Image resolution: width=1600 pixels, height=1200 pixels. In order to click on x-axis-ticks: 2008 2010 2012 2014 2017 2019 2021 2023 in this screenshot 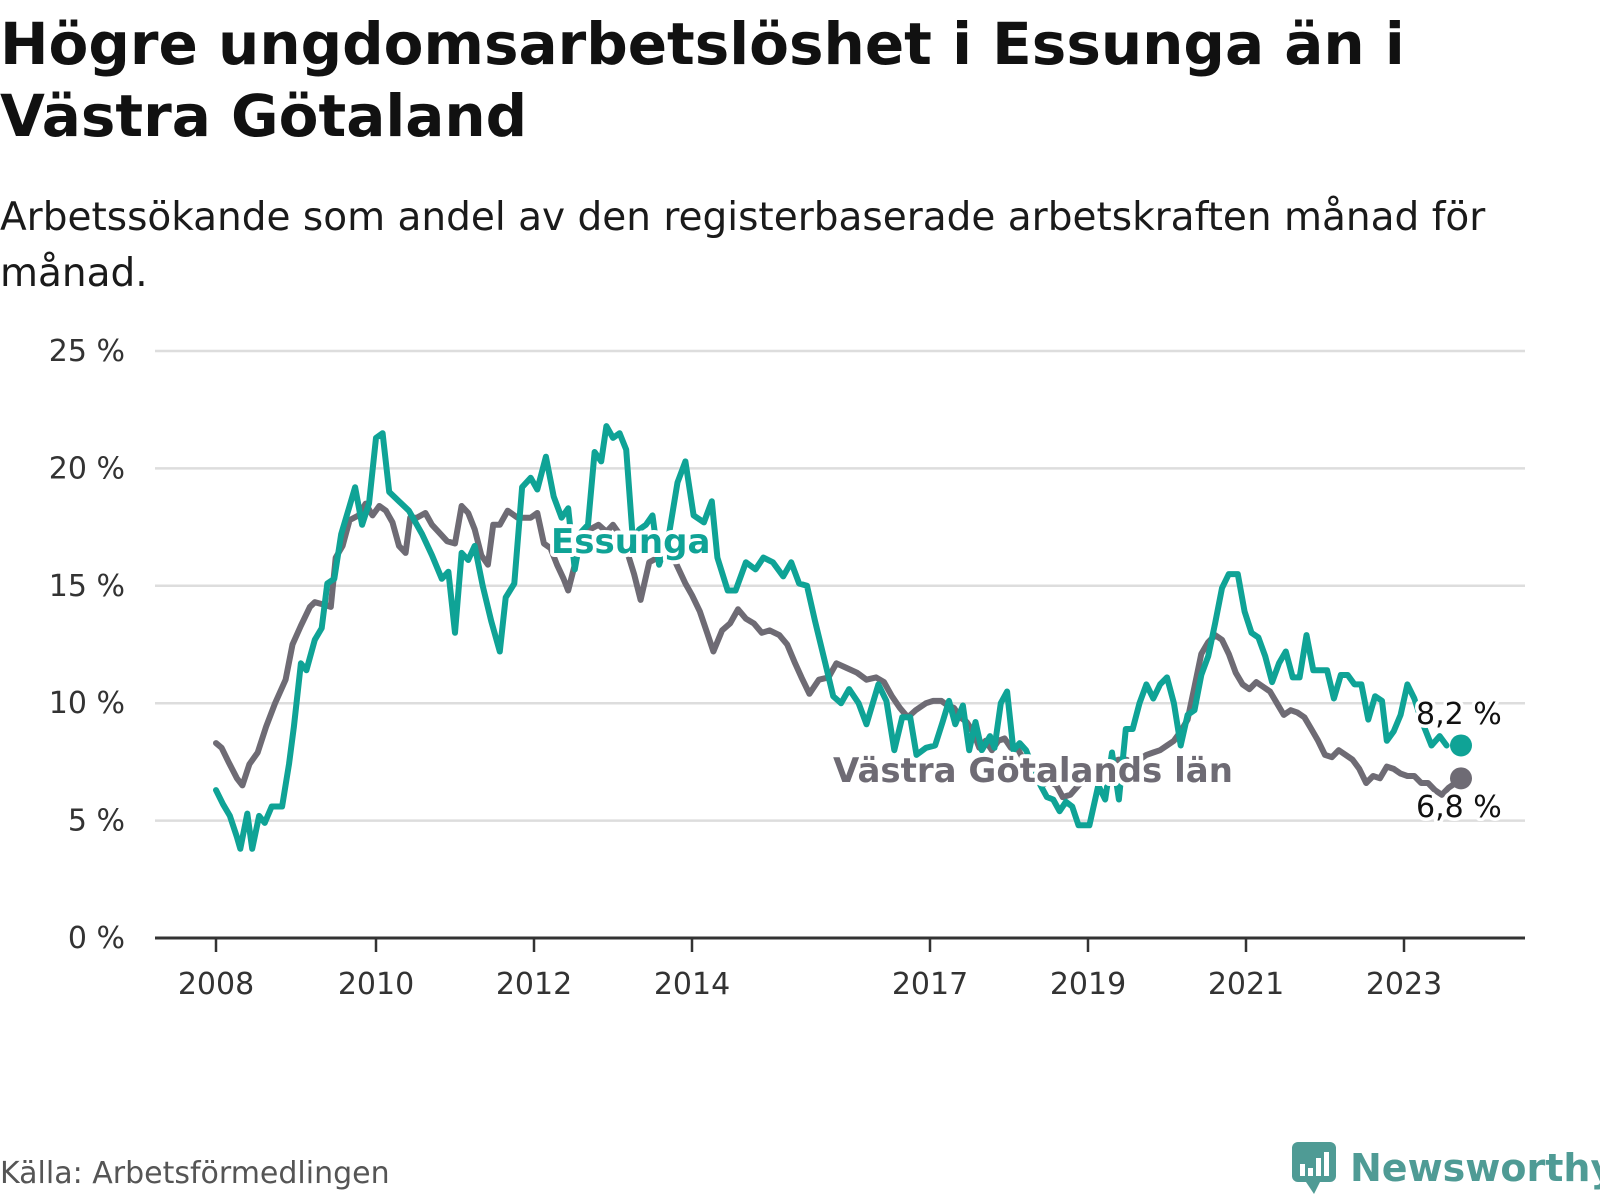, I will do `click(810, 970)`.